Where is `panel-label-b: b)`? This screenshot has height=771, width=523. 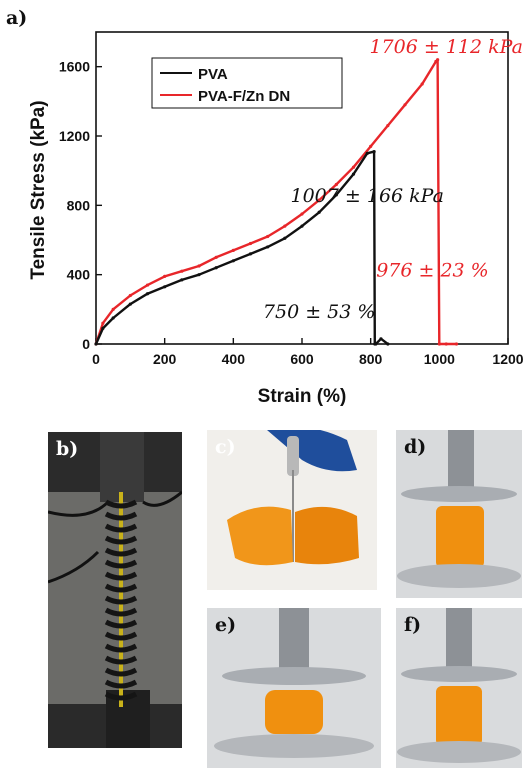 panel-label-b: b) is located at coordinates (67, 449).